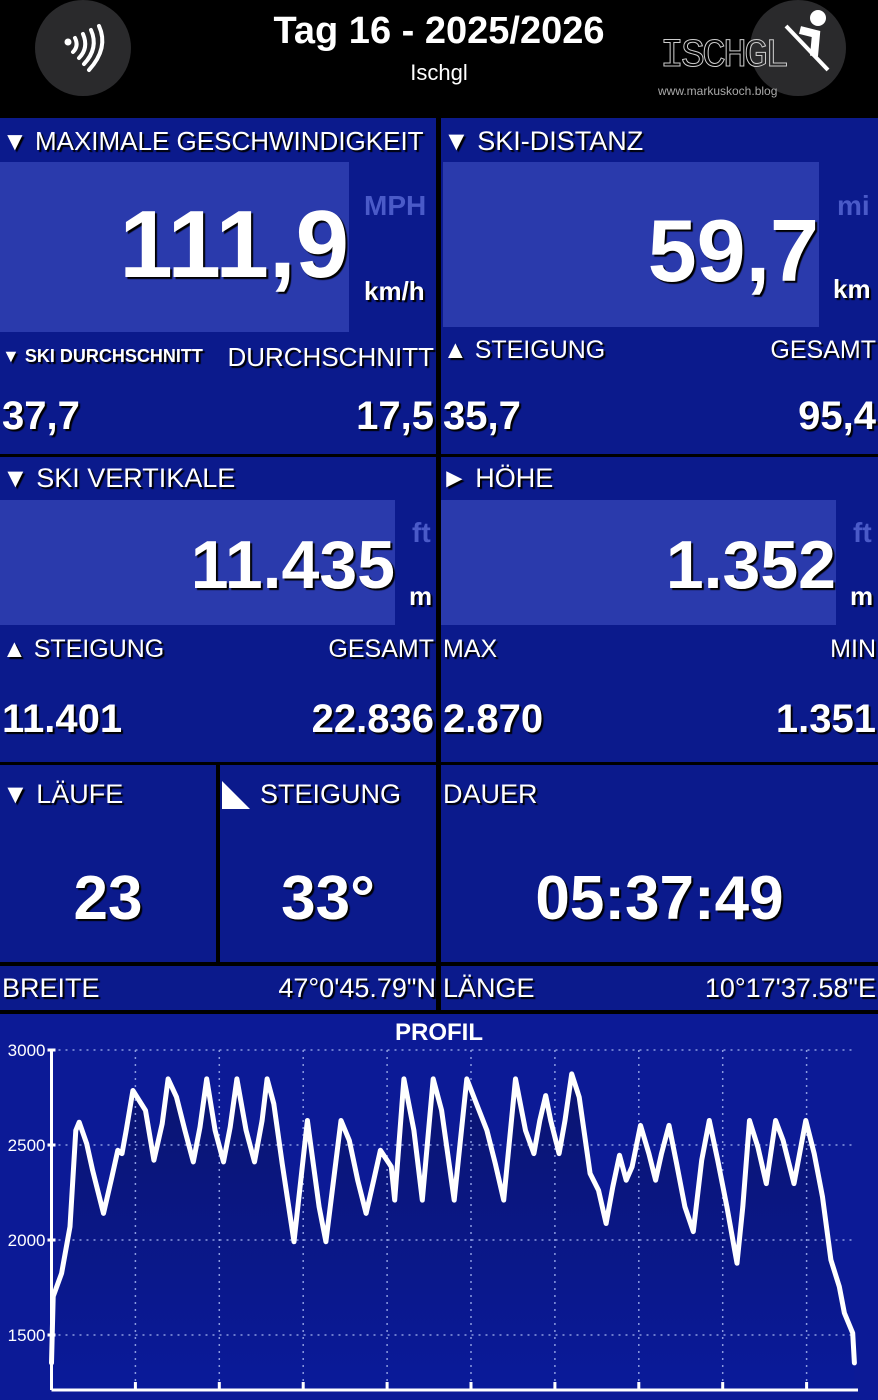 The width and height of the screenshot is (878, 1400). What do you see at coordinates (213, 141) in the screenshot?
I see `max-speed-label: ▼ MAXIMALE GESCHWINDIGKEIT` at bounding box center [213, 141].